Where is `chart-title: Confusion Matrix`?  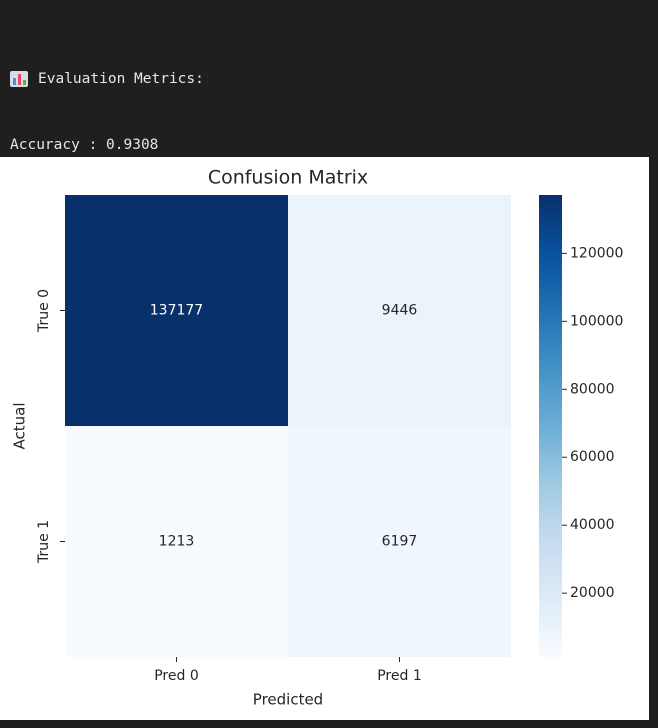
chart-title: Confusion Matrix is located at coordinates (288, 178).